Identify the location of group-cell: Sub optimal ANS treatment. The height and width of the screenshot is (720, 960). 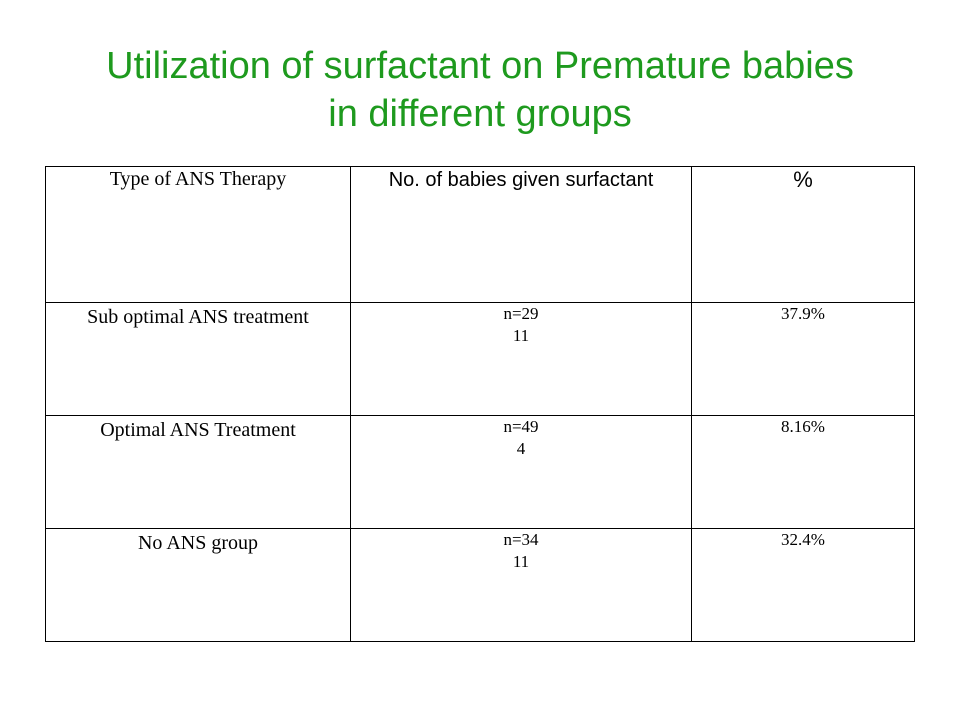
(198, 359).